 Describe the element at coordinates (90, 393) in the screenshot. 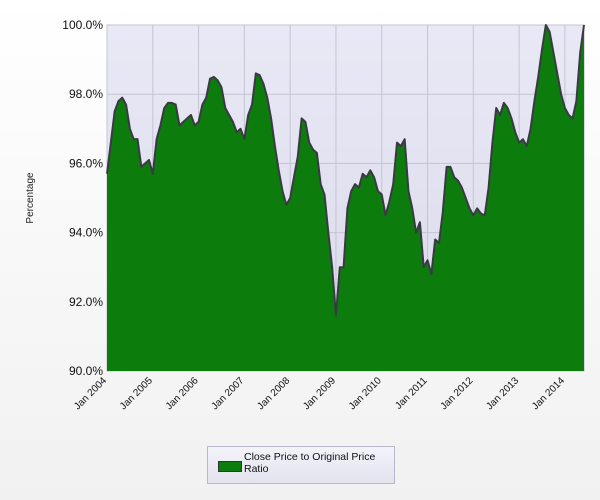

I see `x-tick-label: Jan 2004` at that location.